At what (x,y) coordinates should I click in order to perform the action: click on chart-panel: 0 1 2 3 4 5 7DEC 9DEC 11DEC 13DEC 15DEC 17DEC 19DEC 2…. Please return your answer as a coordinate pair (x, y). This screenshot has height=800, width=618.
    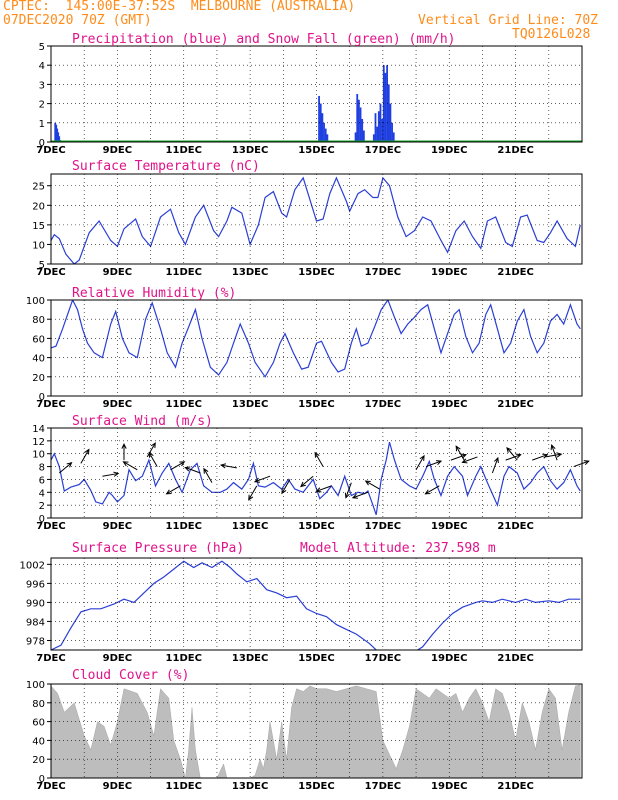
    Looking at the image, I should click on (309, 94).